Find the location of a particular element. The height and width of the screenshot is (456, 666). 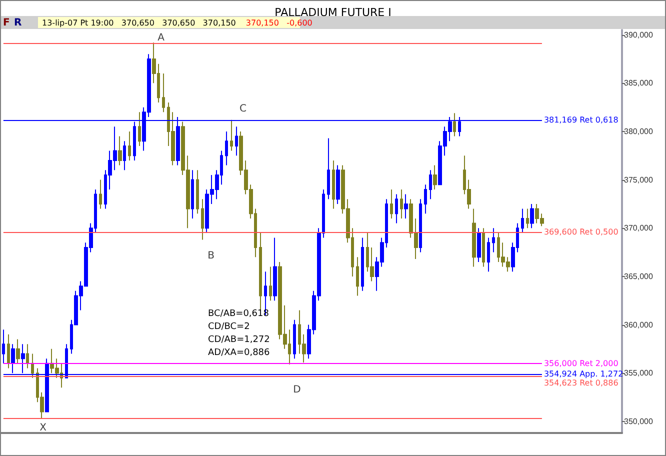

y-tick-label: 365,000 is located at coordinates (639, 276).